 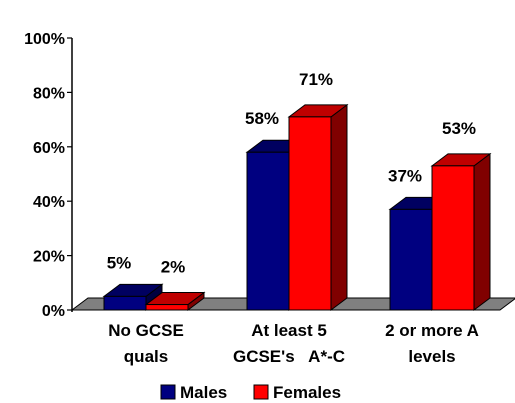 I want to click on data-label: 5%, so click(x=119, y=262).